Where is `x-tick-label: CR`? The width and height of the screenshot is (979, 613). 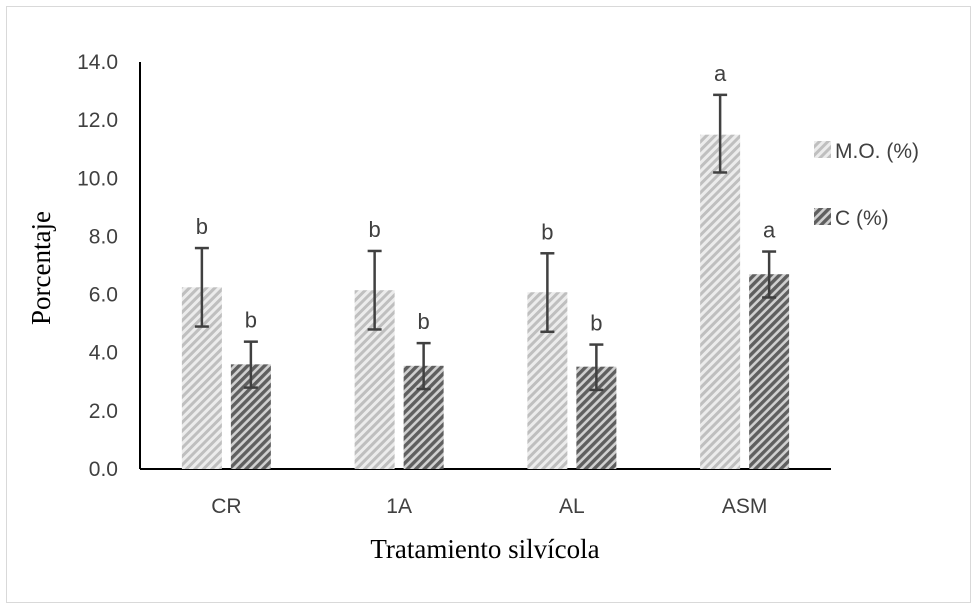 x-tick-label: CR is located at coordinates (226, 506).